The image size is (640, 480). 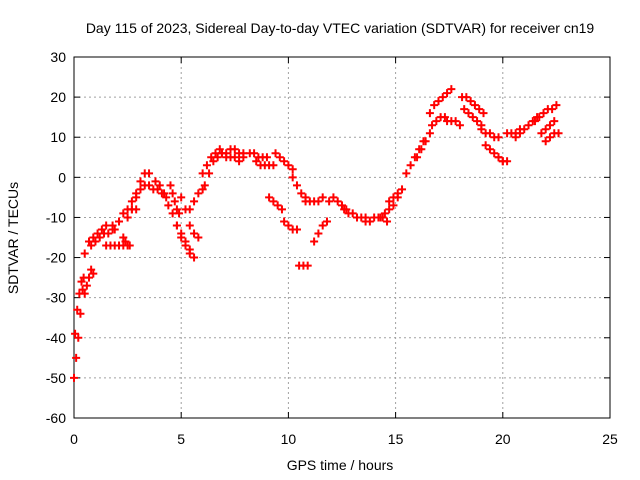 I want to click on series-ac, so click(x=314, y=199).